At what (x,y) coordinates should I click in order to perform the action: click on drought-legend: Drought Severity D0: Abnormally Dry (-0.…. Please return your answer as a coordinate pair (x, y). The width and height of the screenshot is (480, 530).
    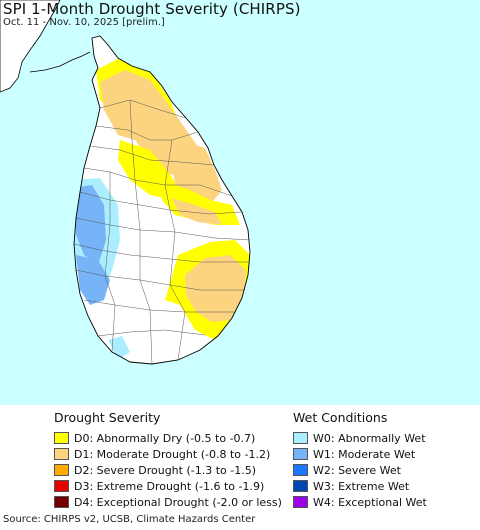
    Looking at the image, I should click on (168, 460).